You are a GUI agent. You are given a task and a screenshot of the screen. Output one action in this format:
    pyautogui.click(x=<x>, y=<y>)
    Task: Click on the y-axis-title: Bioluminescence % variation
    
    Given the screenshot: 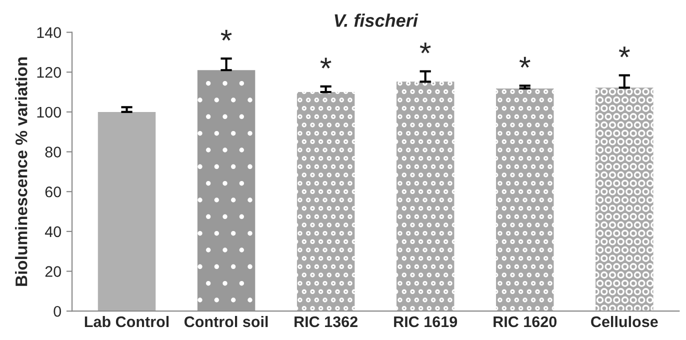 What is the action you would take?
    pyautogui.click(x=21, y=171)
    